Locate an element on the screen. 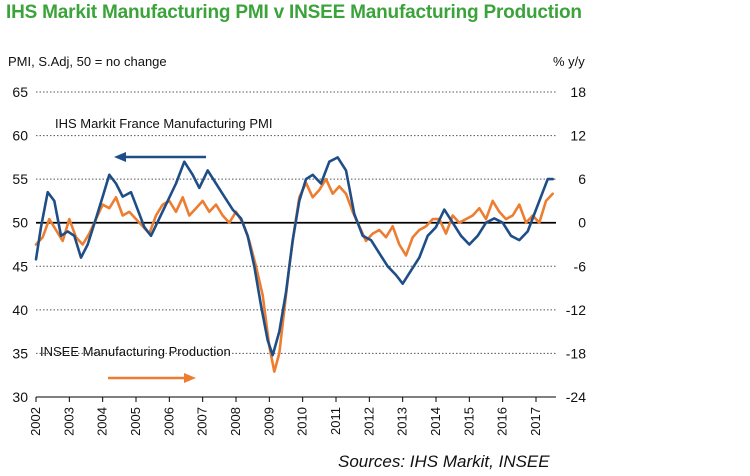 The width and height of the screenshot is (750, 476). source-note: Sources: IHS Markit, INSEE is located at coordinates (444, 461).